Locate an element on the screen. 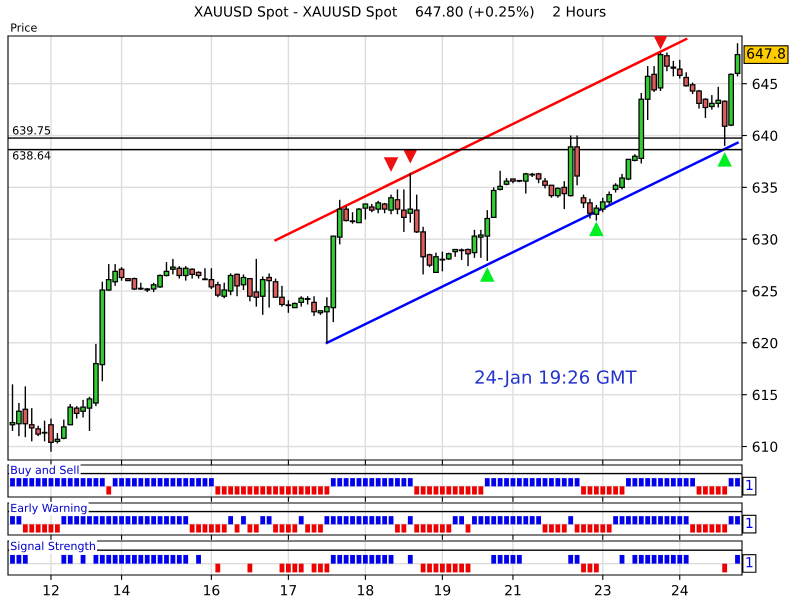  x-tick-label: 21 is located at coordinates (512, 590).